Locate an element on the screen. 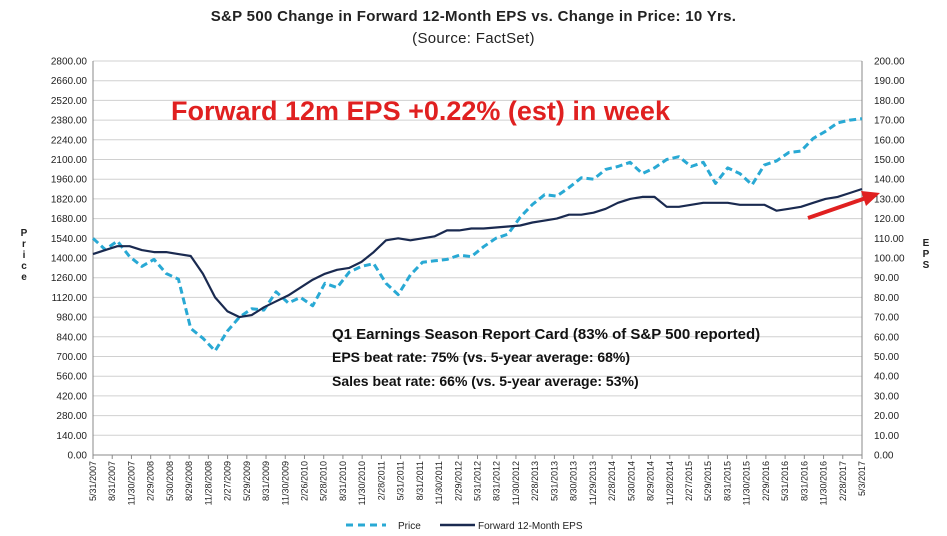  right-tick-label: 150.00 is located at coordinates (889, 160).